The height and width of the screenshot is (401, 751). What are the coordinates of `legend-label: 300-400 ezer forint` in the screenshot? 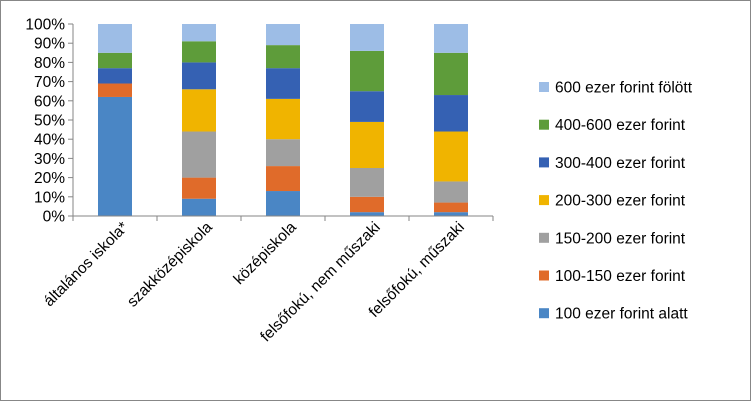 It's located at (620, 163).